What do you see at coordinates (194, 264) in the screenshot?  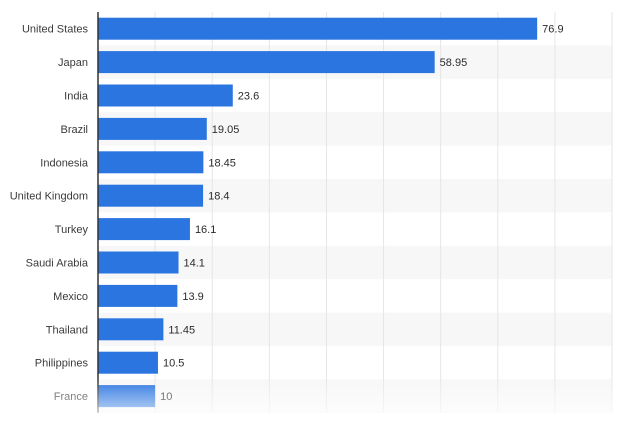 I see `value-label: 14.1` at bounding box center [194, 264].